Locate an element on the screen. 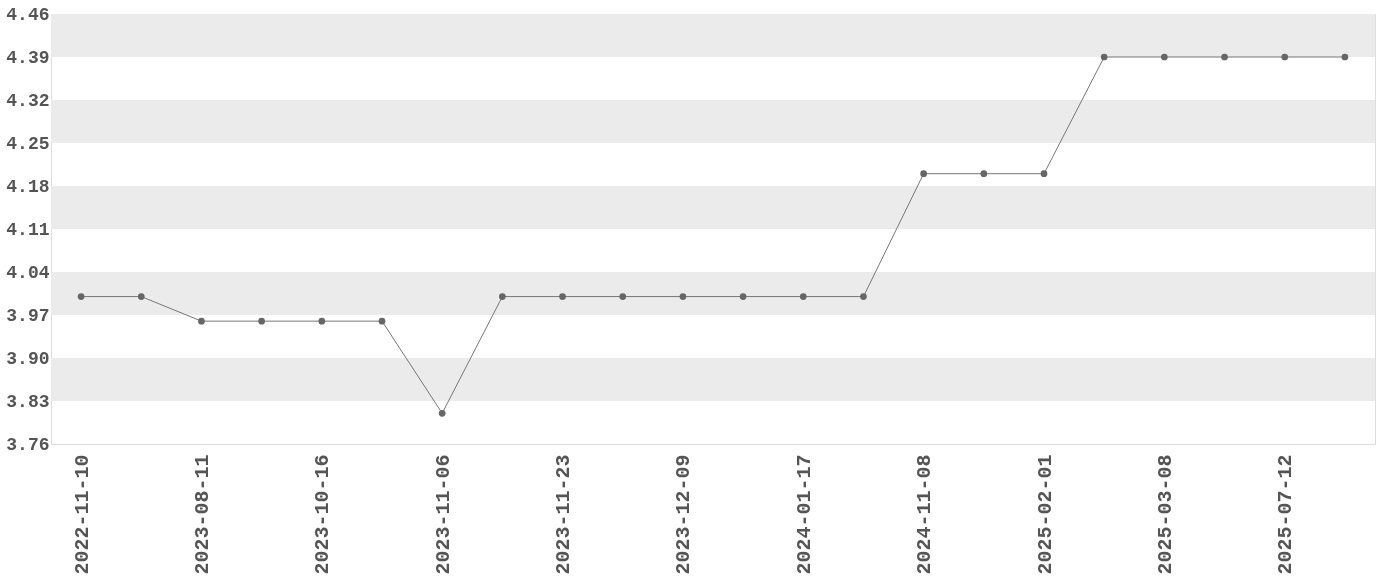 This screenshot has height=580, width=1380. x-tick-label: 2025-07-12 is located at coordinates (1286, 514).